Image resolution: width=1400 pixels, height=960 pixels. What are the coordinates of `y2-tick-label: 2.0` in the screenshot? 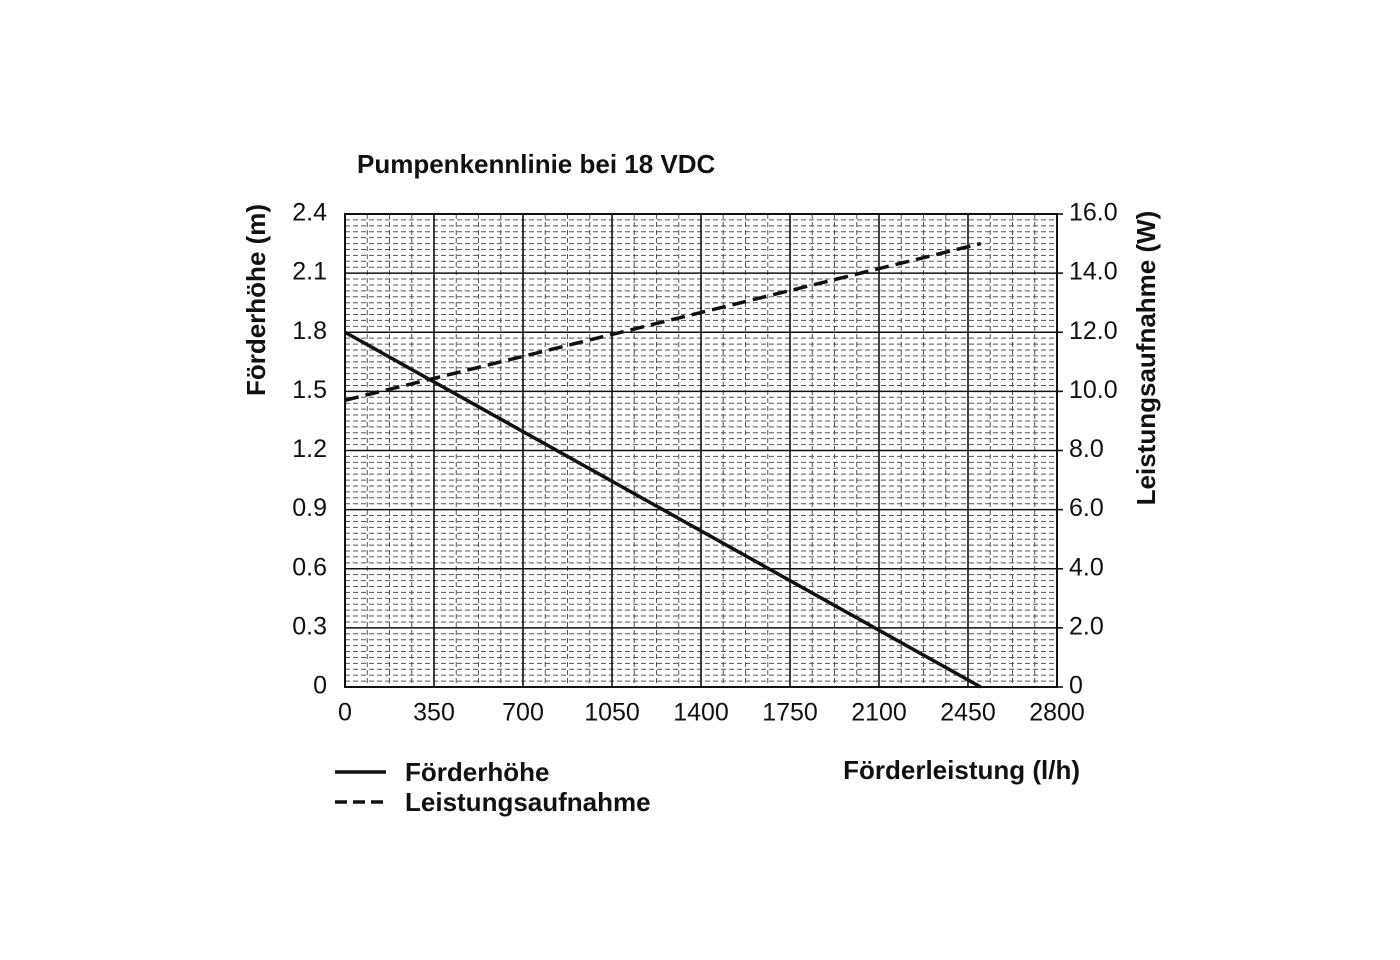 It's located at (1086, 626).